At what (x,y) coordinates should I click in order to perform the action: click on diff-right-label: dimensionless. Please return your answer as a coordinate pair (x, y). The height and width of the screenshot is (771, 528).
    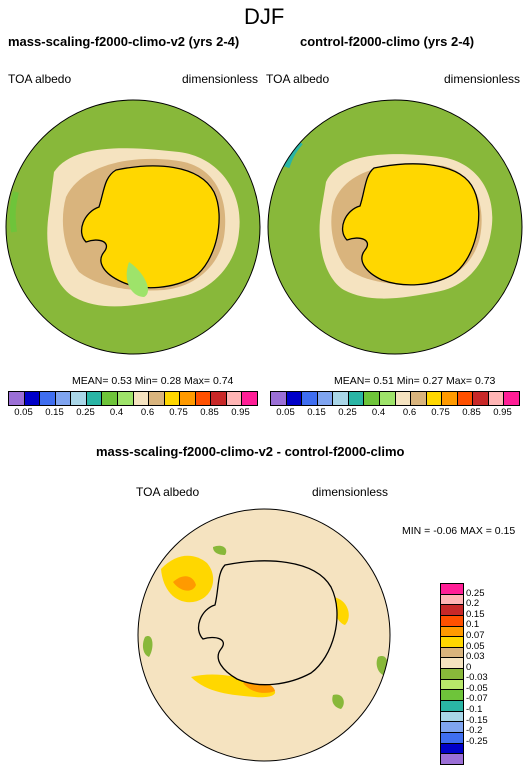
    Looking at the image, I should click on (350, 492).